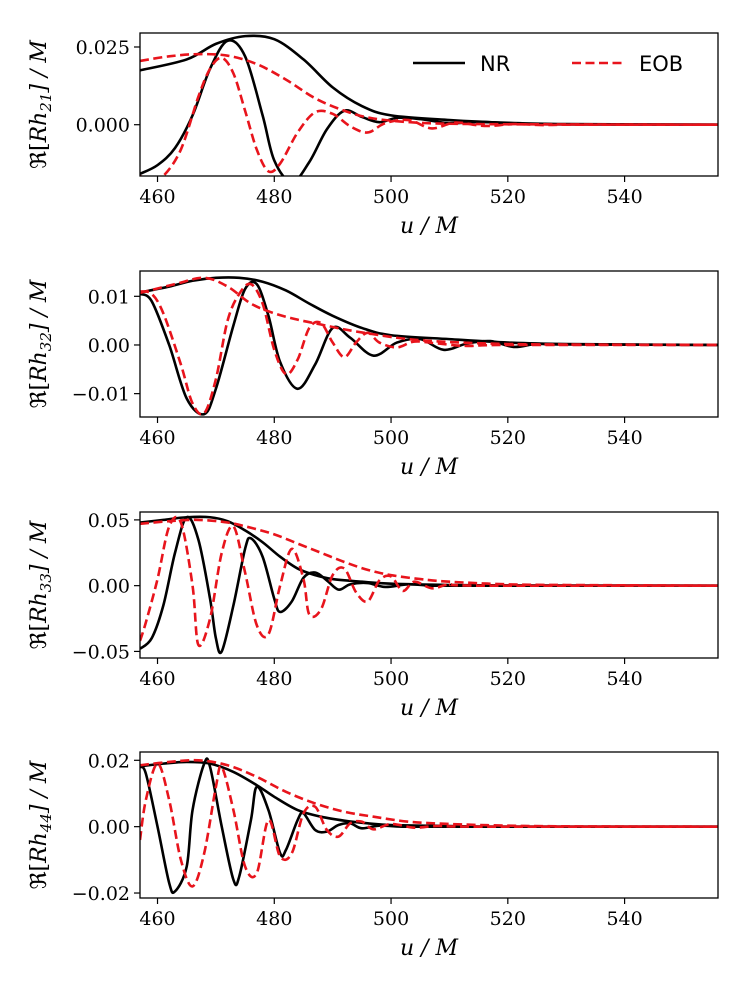  What do you see at coordinates (109, 297) in the screenshot?
I see `y-tick-label: 0.01` at bounding box center [109, 297].